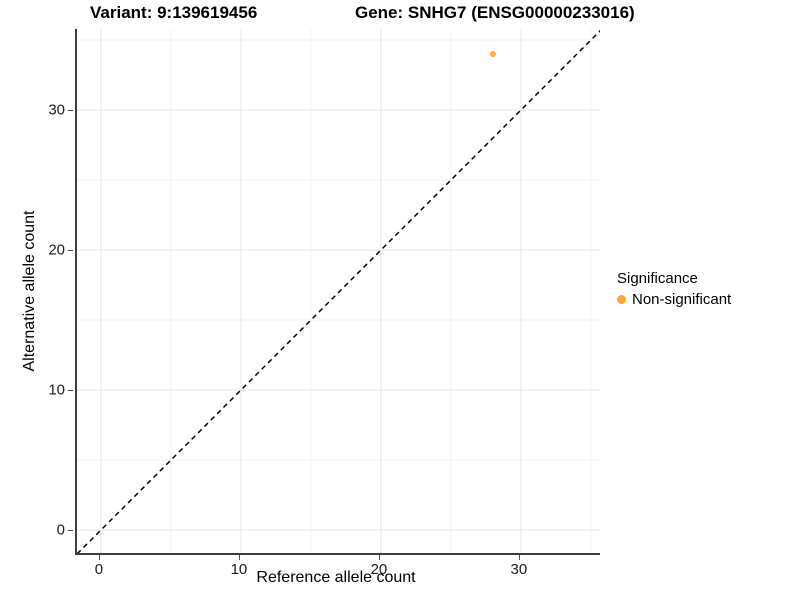 Image resolution: width=800 pixels, height=600 pixels. Describe the element at coordinates (174, 12) in the screenshot. I see `variant-title: Variant: 9:139619456` at that location.